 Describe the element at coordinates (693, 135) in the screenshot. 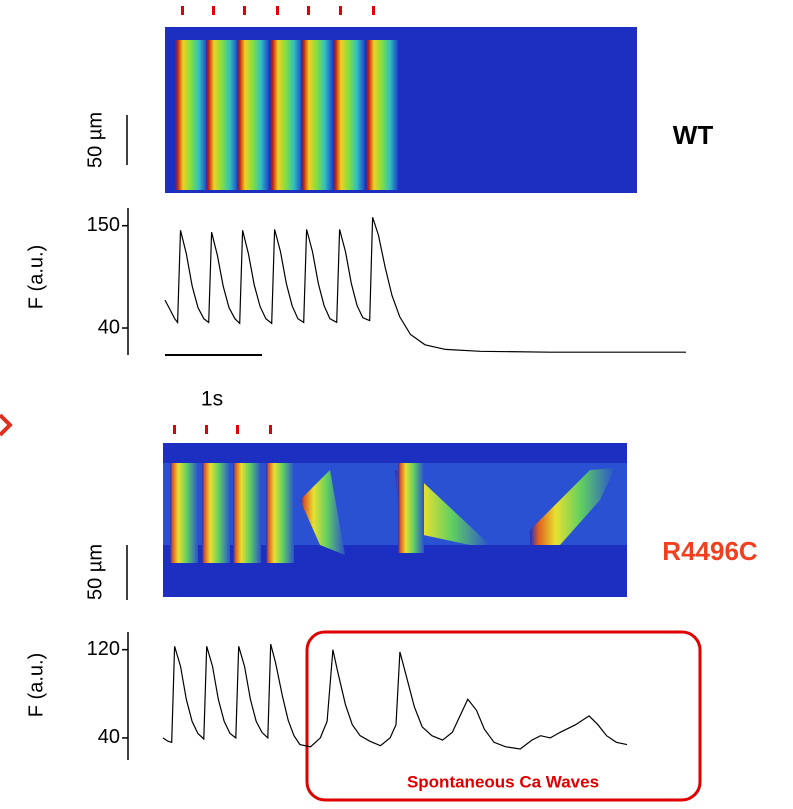

I see `chart-title: WT` at that location.